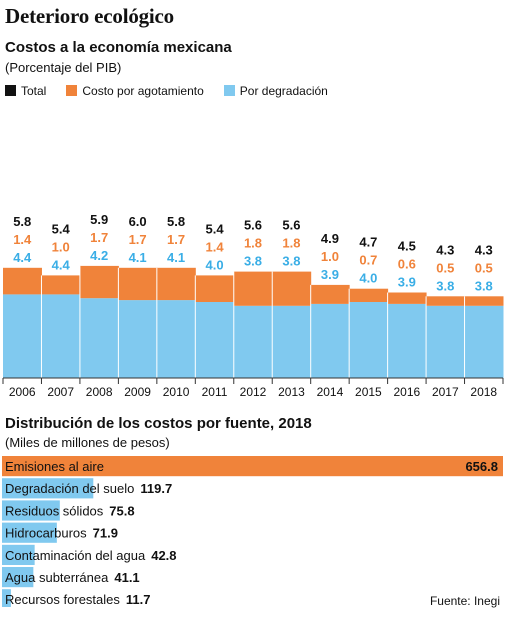 The image size is (506, 620). Describe the element at coordinates (99, 392) in the screenshot. I see `x-tick-label-2008: 2008` at that location.